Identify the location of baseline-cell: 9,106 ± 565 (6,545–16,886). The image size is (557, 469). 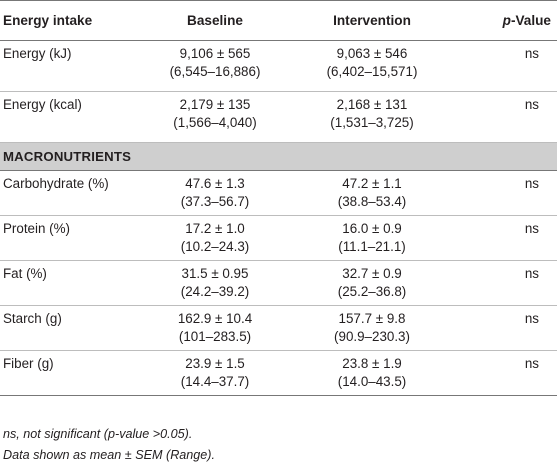
(215, 66).